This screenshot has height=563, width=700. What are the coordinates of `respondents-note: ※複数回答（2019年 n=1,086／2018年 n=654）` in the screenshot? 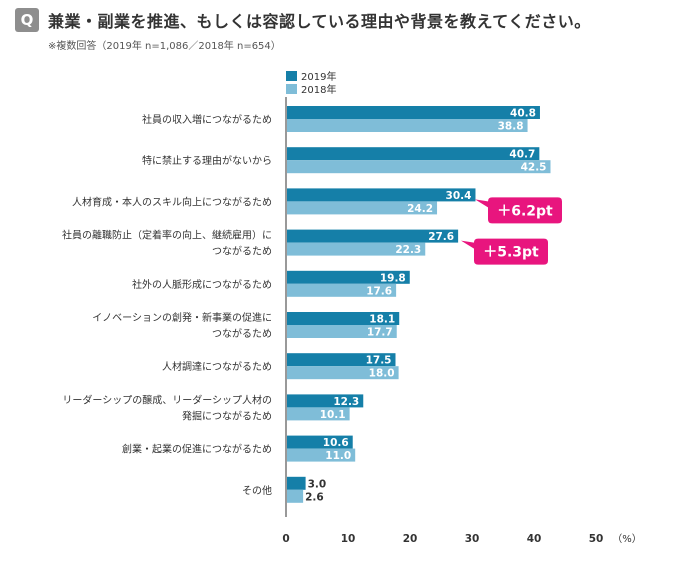 It's located at (164, 46).